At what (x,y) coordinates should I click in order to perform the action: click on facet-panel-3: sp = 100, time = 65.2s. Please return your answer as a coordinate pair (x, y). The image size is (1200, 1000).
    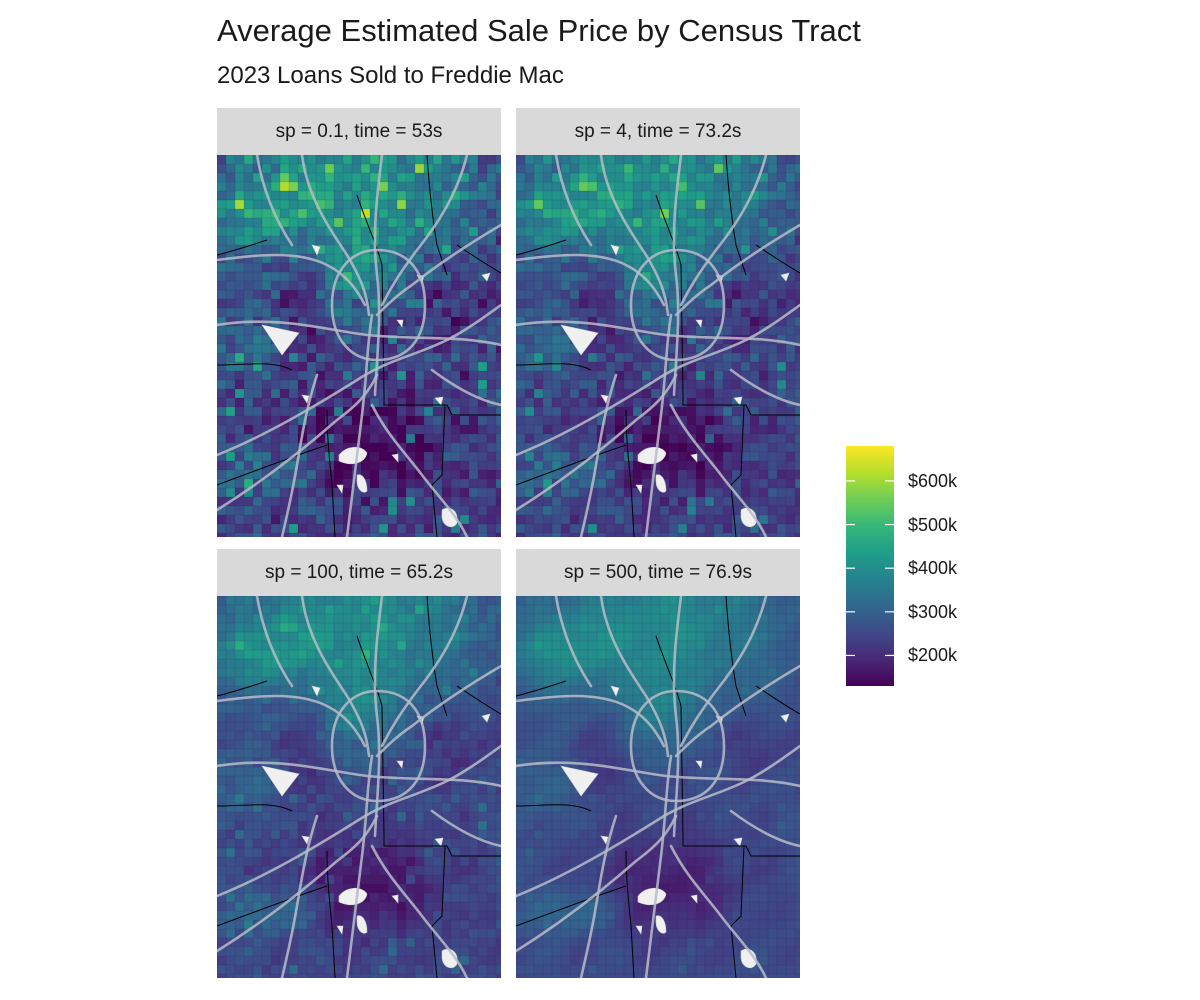
    Looking at the image, I should click on (359, 763).